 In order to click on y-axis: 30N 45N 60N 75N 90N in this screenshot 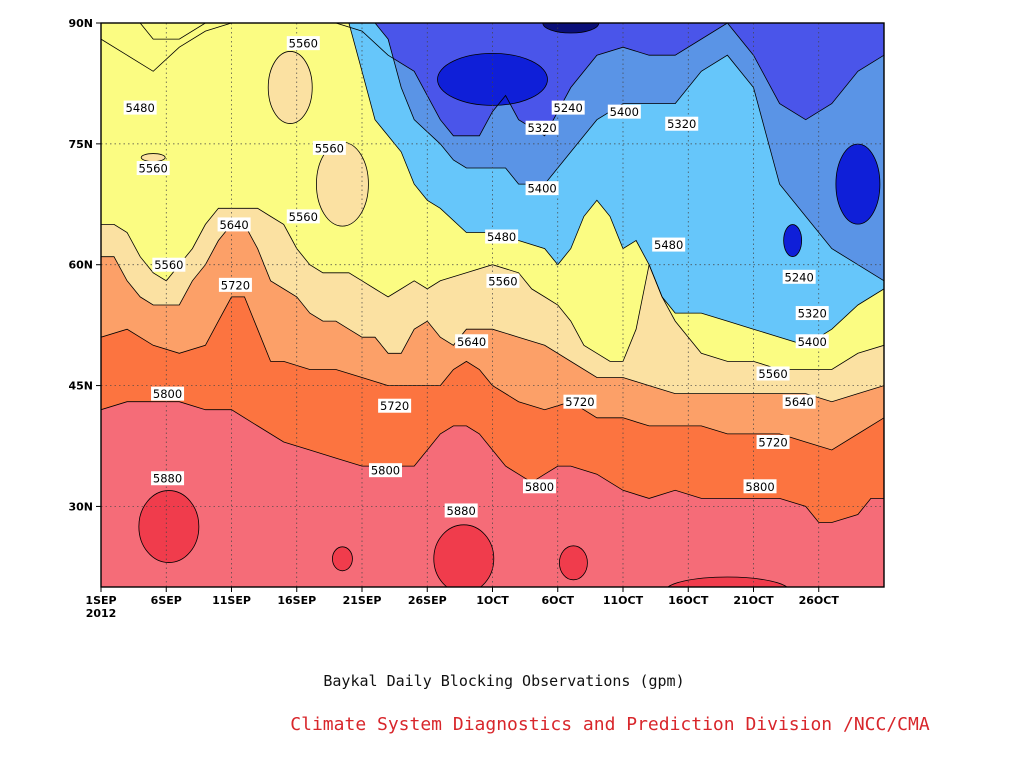, I will do `click(84, 265)`.